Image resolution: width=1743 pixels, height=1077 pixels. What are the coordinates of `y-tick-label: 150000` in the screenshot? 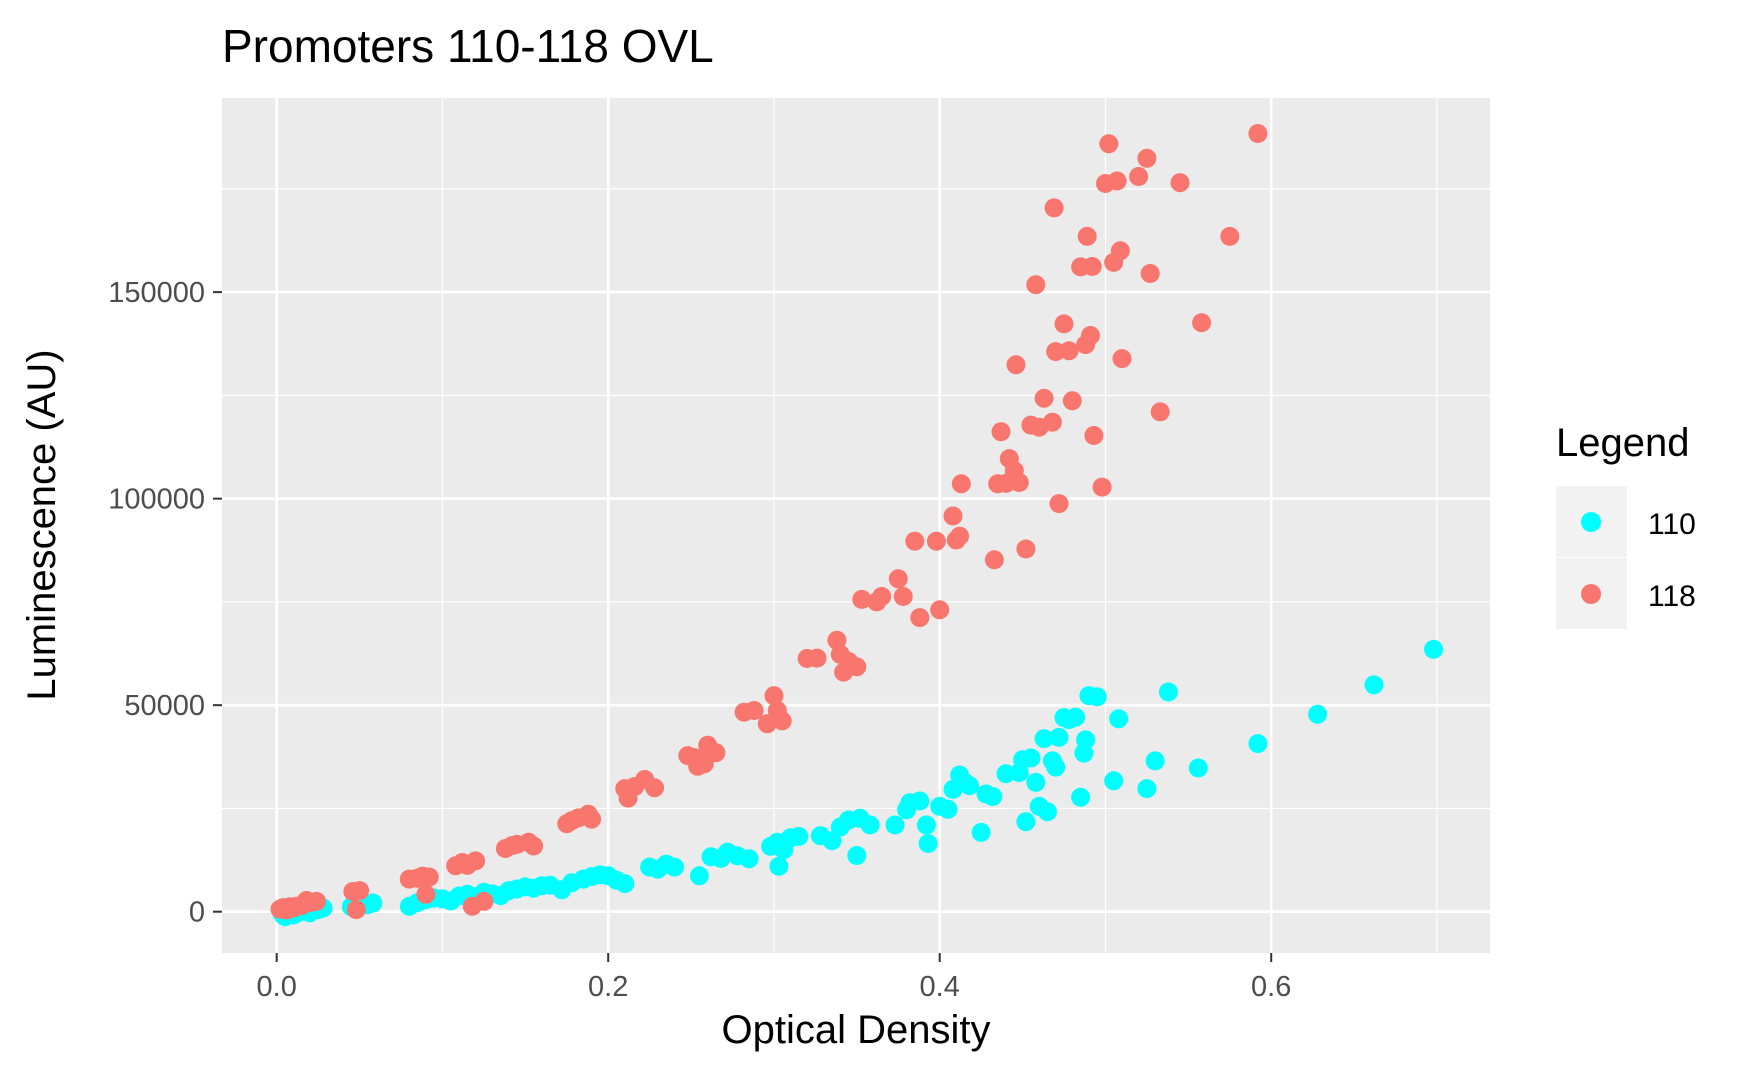 It's located at (156, 293).